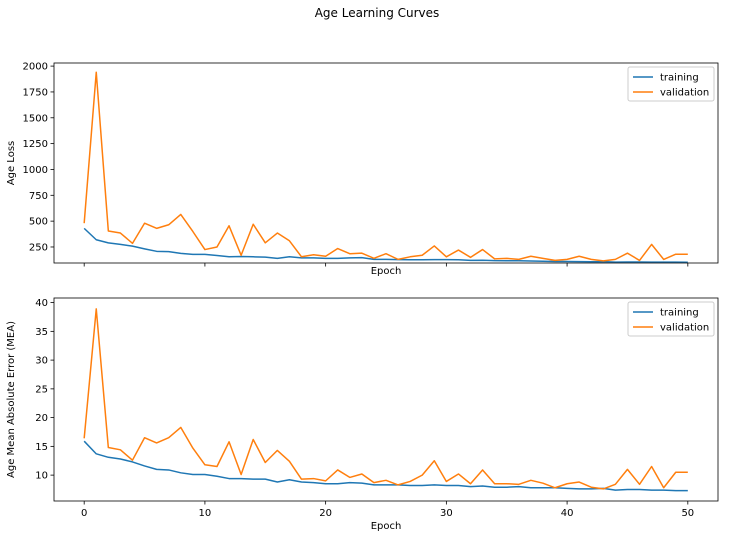 The width and height of the screenshot is (730, 537). I want to click on y-tick-label: 1250, so click(35, 144).